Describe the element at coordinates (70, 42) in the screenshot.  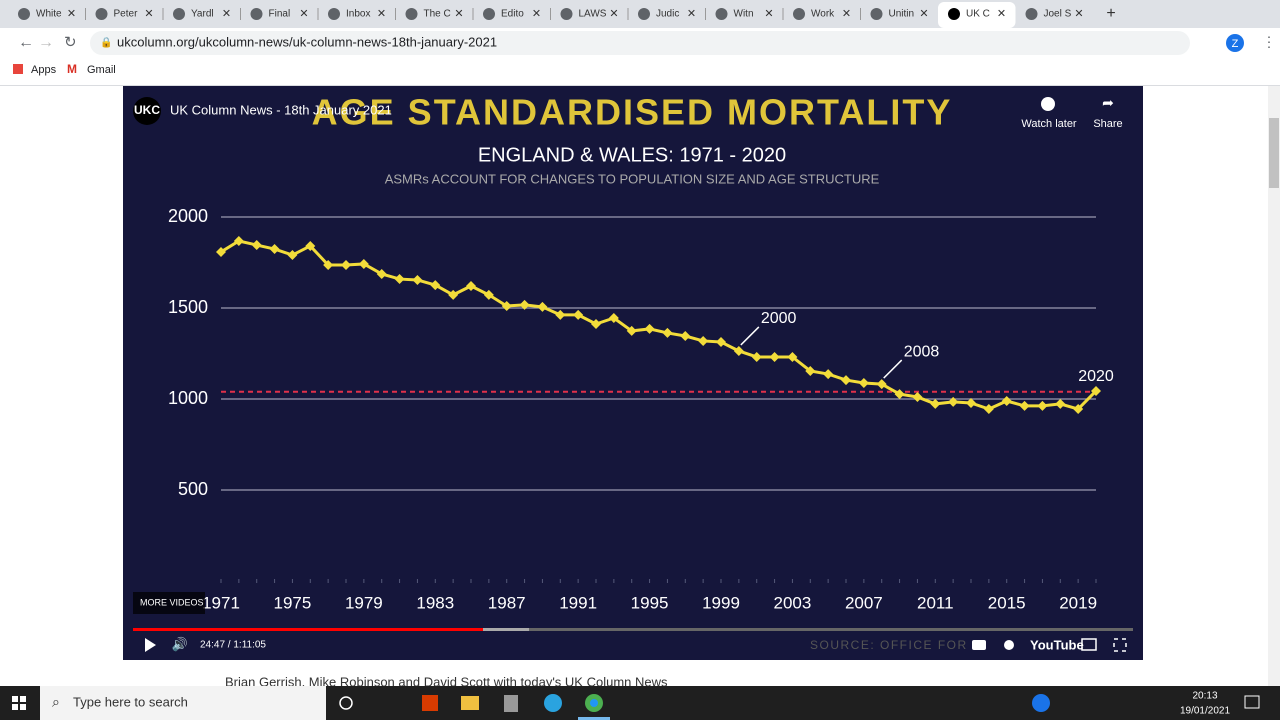
I see `reload-button: ↻` at that location.